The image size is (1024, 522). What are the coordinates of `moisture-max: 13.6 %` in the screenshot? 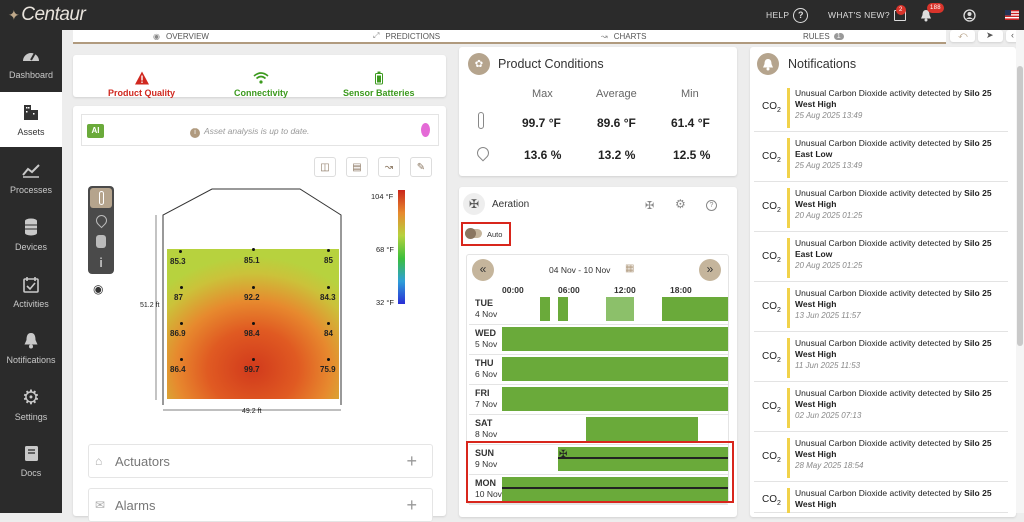 It's located at (543, 155).